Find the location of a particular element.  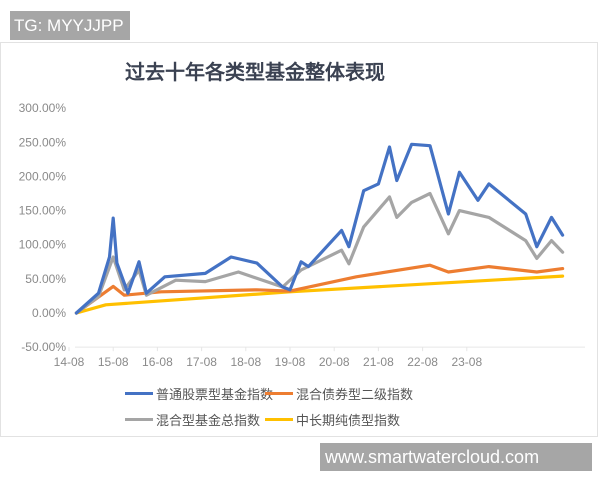

chart-title: 过去十年各类型基金整体表现 is located at coordinates (255, 72).